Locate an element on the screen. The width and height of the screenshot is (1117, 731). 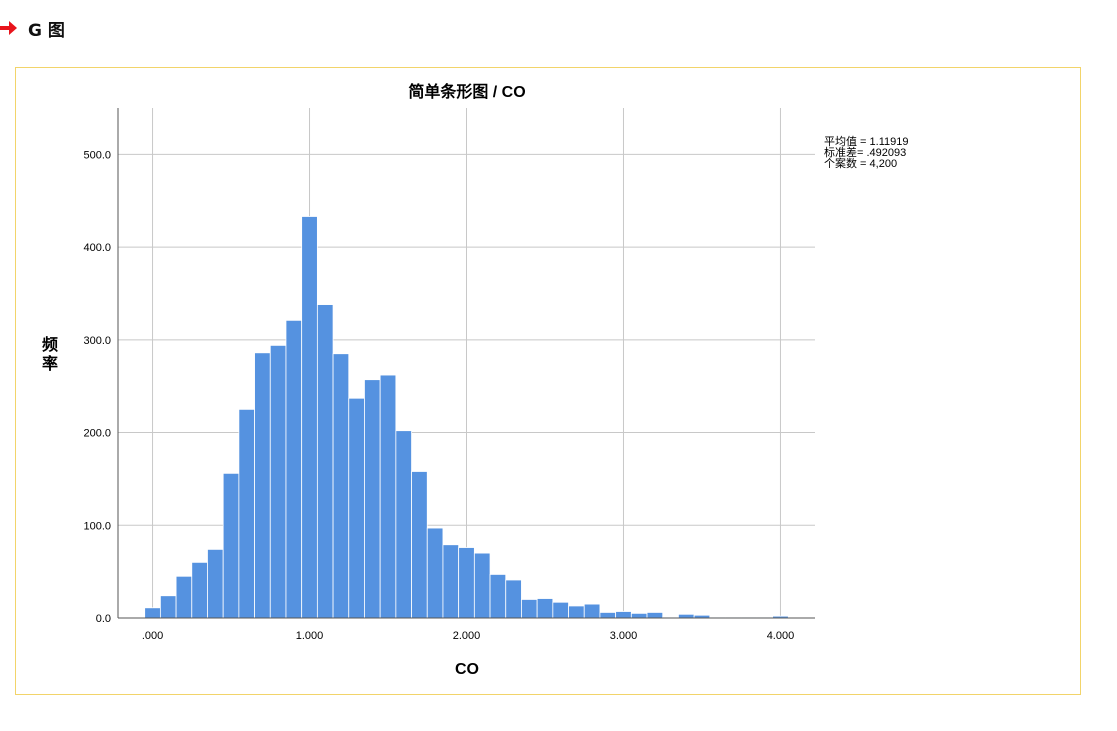
y-tick-label: 300.0 is located at coordinates (97, 341).